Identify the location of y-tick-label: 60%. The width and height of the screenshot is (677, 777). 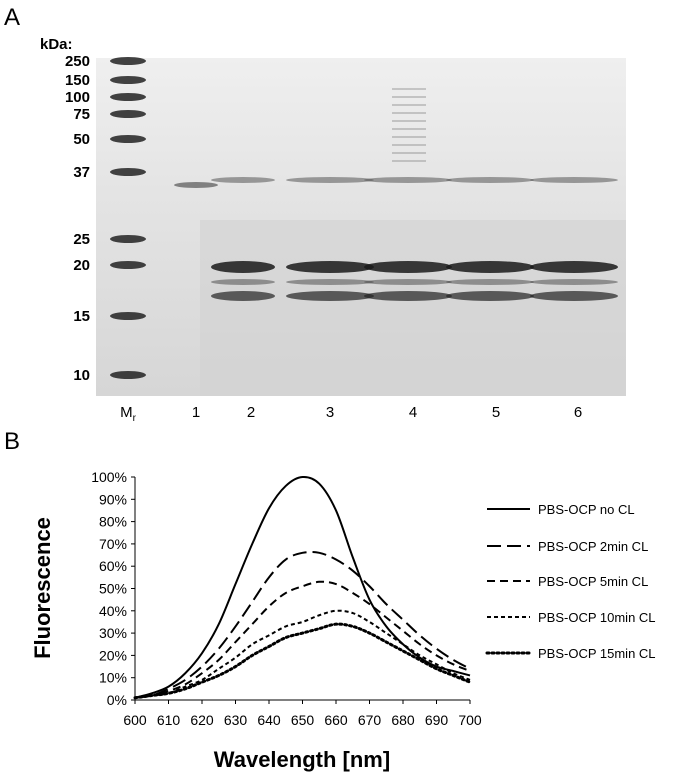
(113, 566).